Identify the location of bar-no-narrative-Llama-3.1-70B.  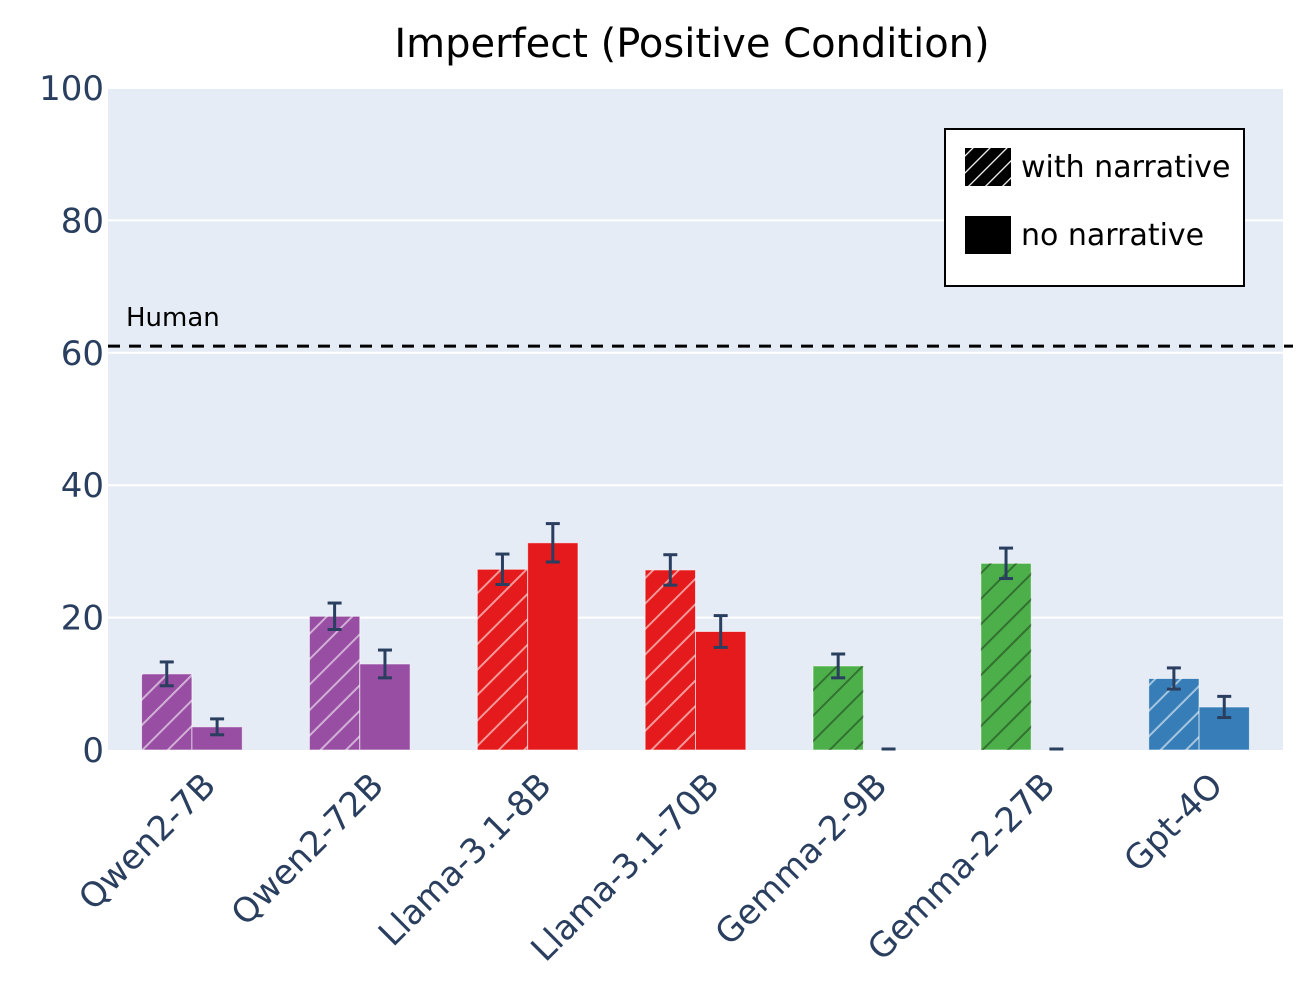
(721, 691).